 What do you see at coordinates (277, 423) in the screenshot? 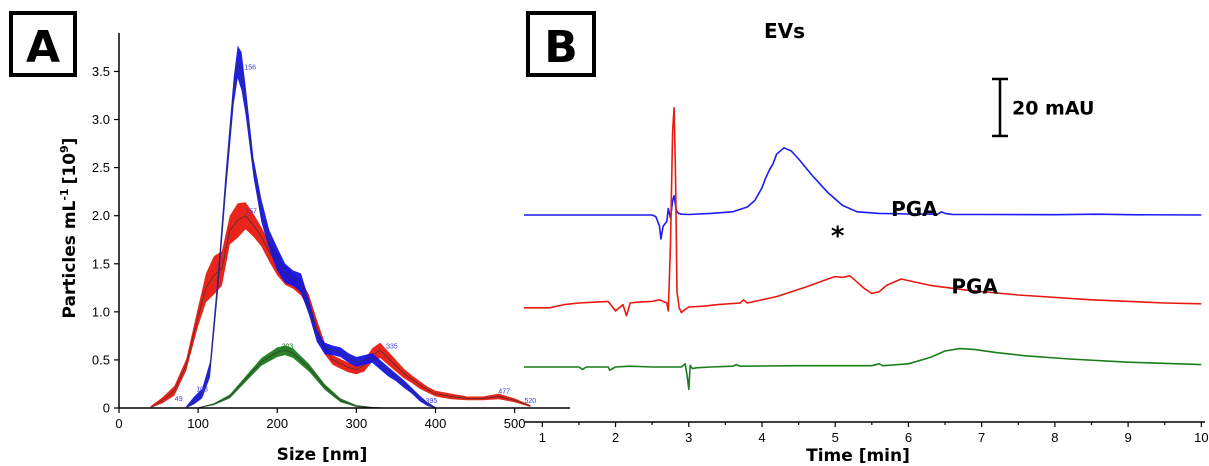
I see `panel-a-x-tick-label-2: 200` at bounding box center [277, 423].